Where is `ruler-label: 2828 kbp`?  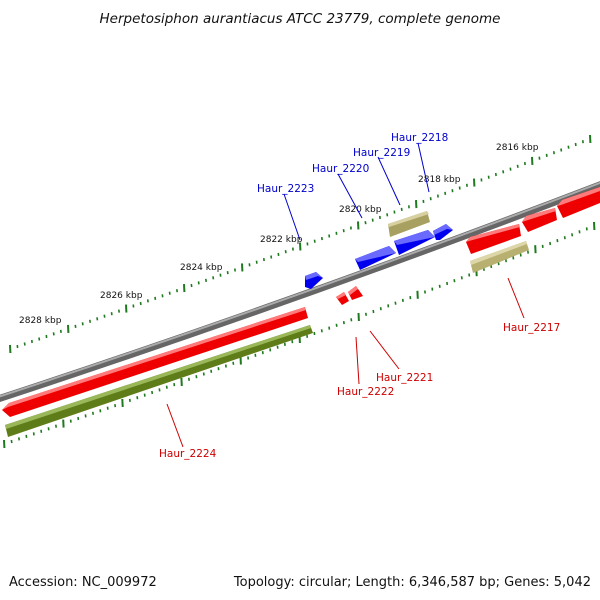 ruler-label: 2828 kbp is located at coordinates (40, 321).